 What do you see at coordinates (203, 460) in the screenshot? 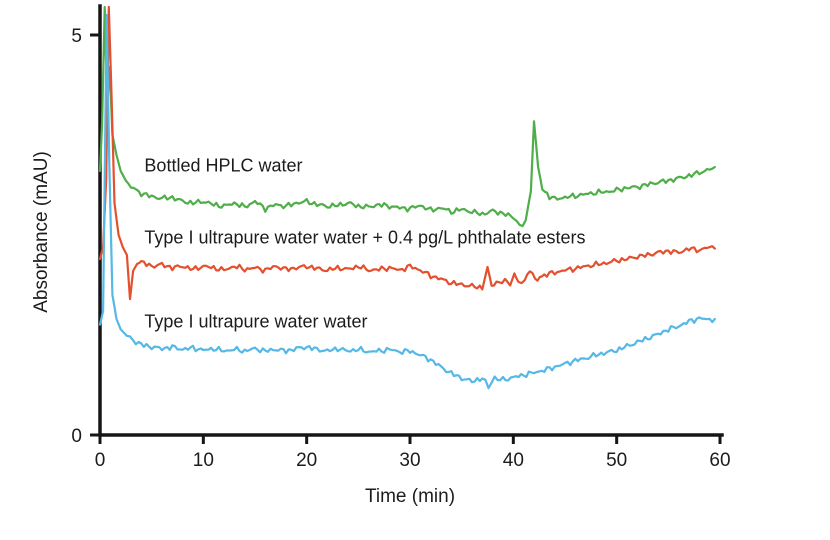
I see `x-tick-label: 10` at bounding box center [203, 460].